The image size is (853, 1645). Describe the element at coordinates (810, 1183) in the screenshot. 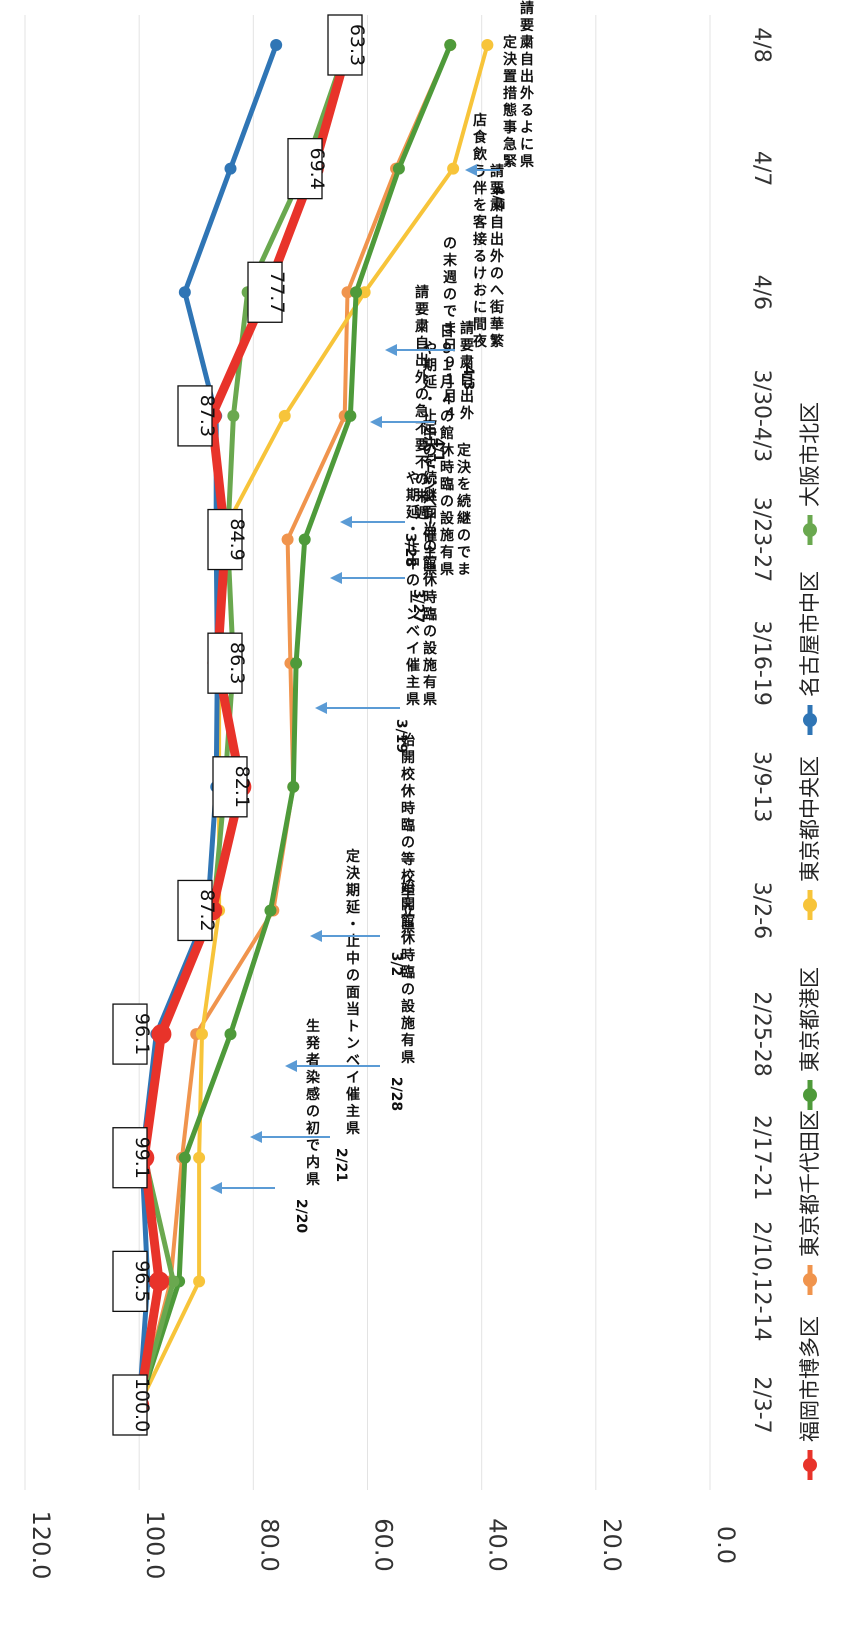

I see `legend-label: 東京都千代田区` at that location.